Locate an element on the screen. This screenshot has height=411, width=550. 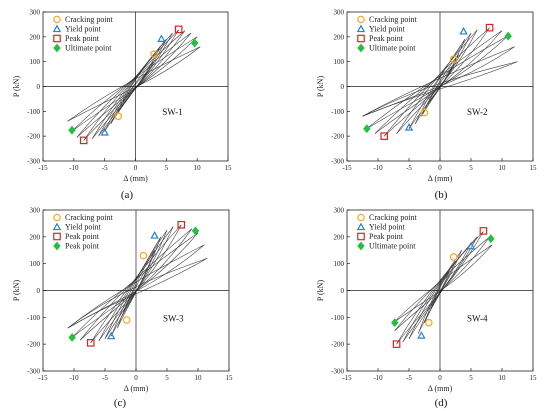
specimen-label: SW-4 is located at coordinates (477, 318).